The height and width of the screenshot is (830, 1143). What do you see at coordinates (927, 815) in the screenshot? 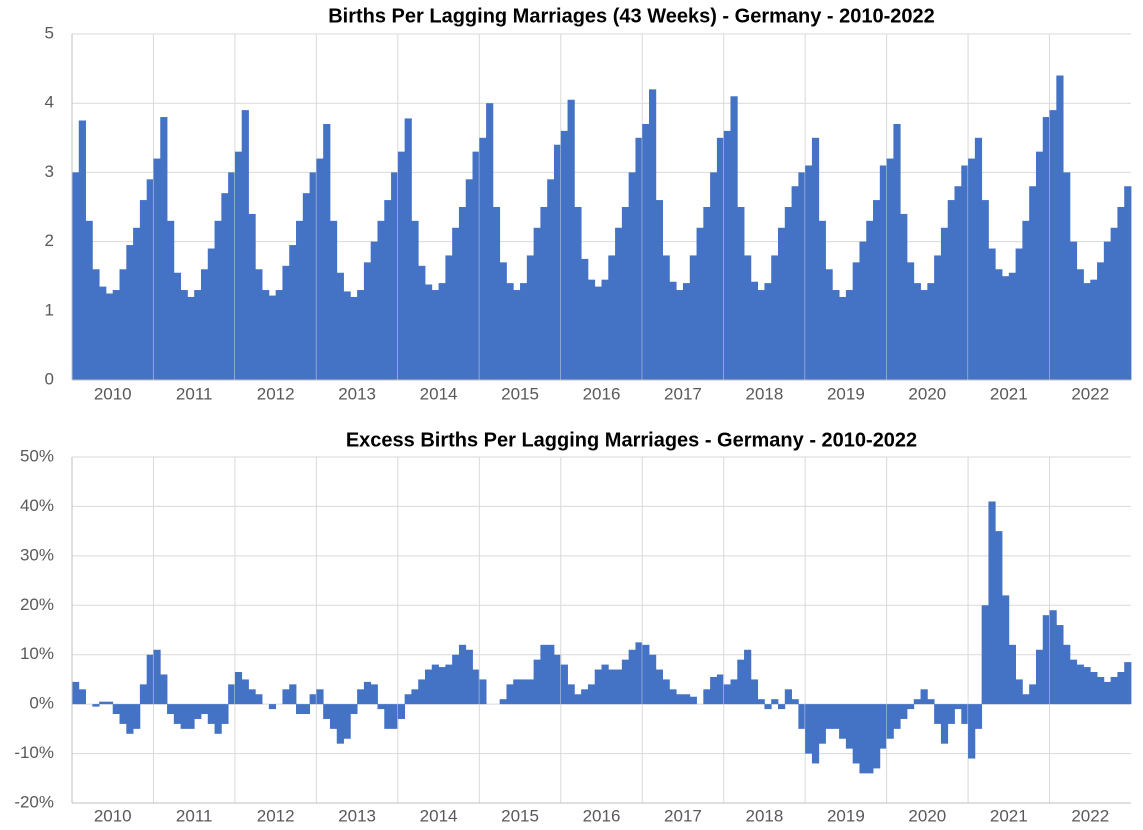
I see `x-tick-label: 2020` at bounding box center [927, 815].